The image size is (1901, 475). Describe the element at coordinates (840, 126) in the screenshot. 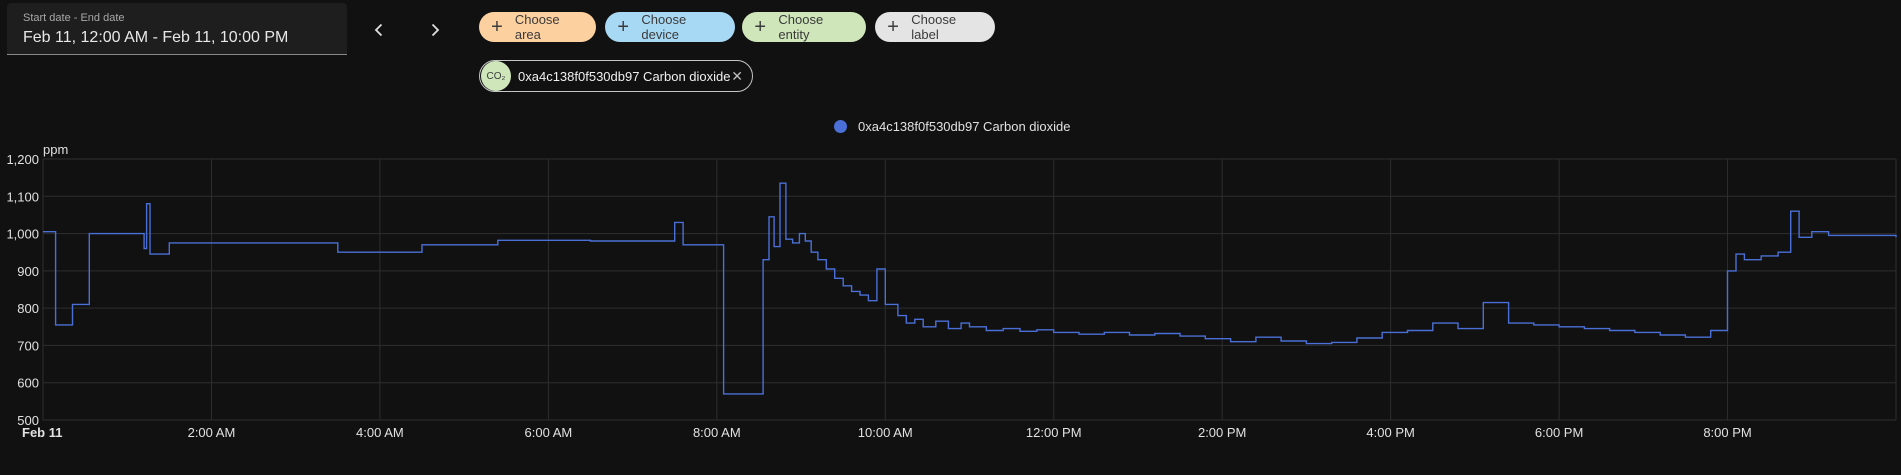

I see `legend-dot-icon` at that location.